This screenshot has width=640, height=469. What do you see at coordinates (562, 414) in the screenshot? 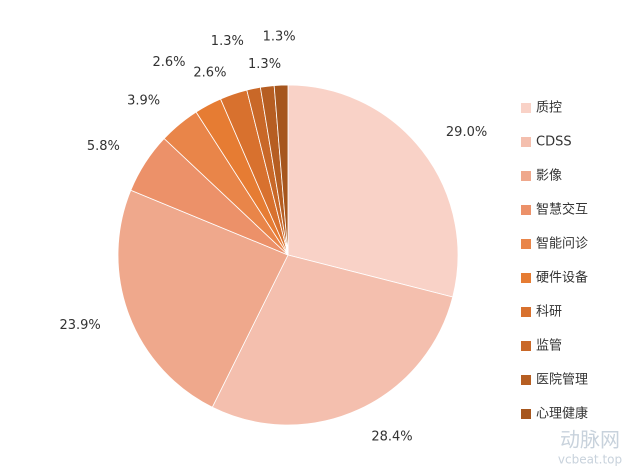
I see `legend-label: 心理健康` at bounding box center [562, 414].